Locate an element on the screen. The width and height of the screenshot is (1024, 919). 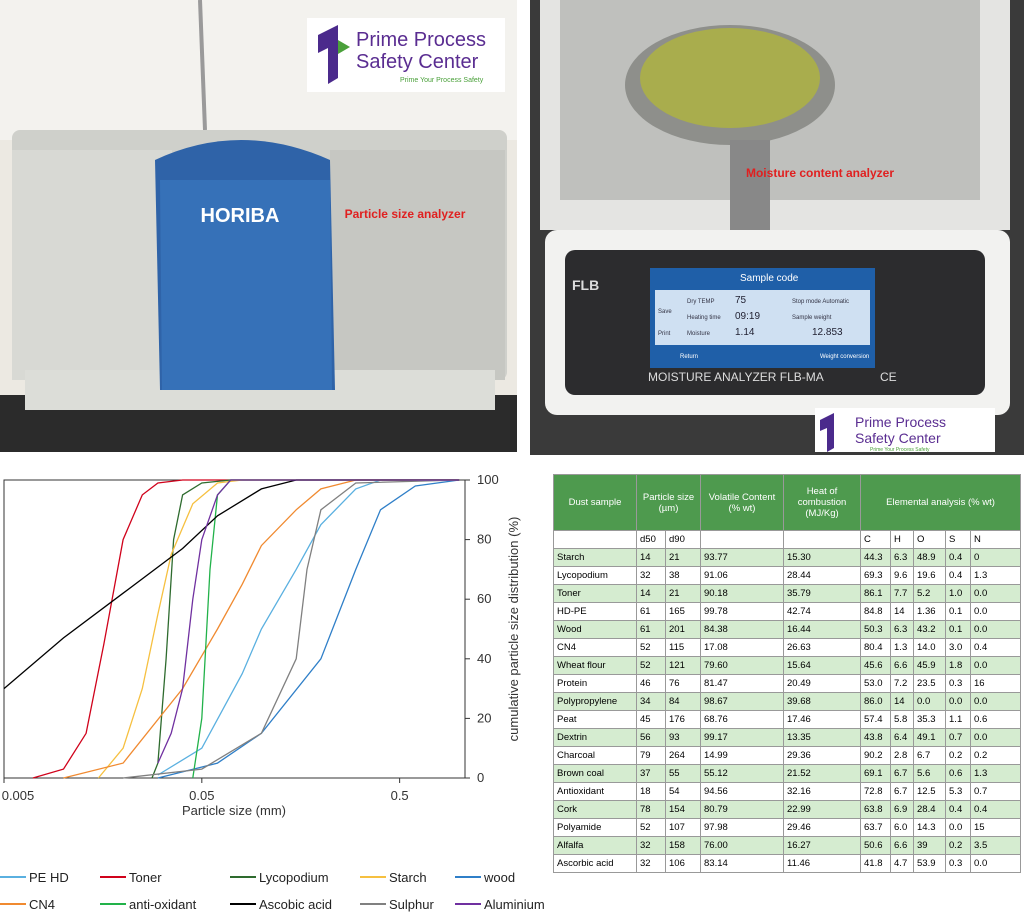
subheader-cell: d50 is located at coordinates (651, 539).